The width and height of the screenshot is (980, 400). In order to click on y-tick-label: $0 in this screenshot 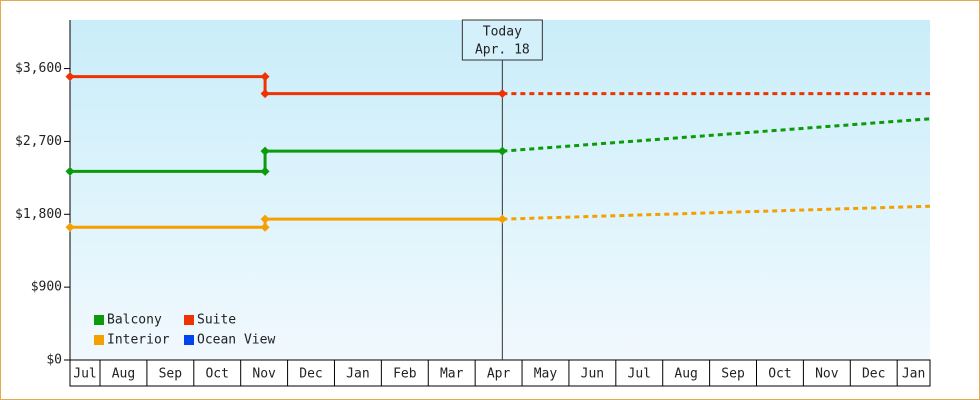, I will do `click(54, 360)`.